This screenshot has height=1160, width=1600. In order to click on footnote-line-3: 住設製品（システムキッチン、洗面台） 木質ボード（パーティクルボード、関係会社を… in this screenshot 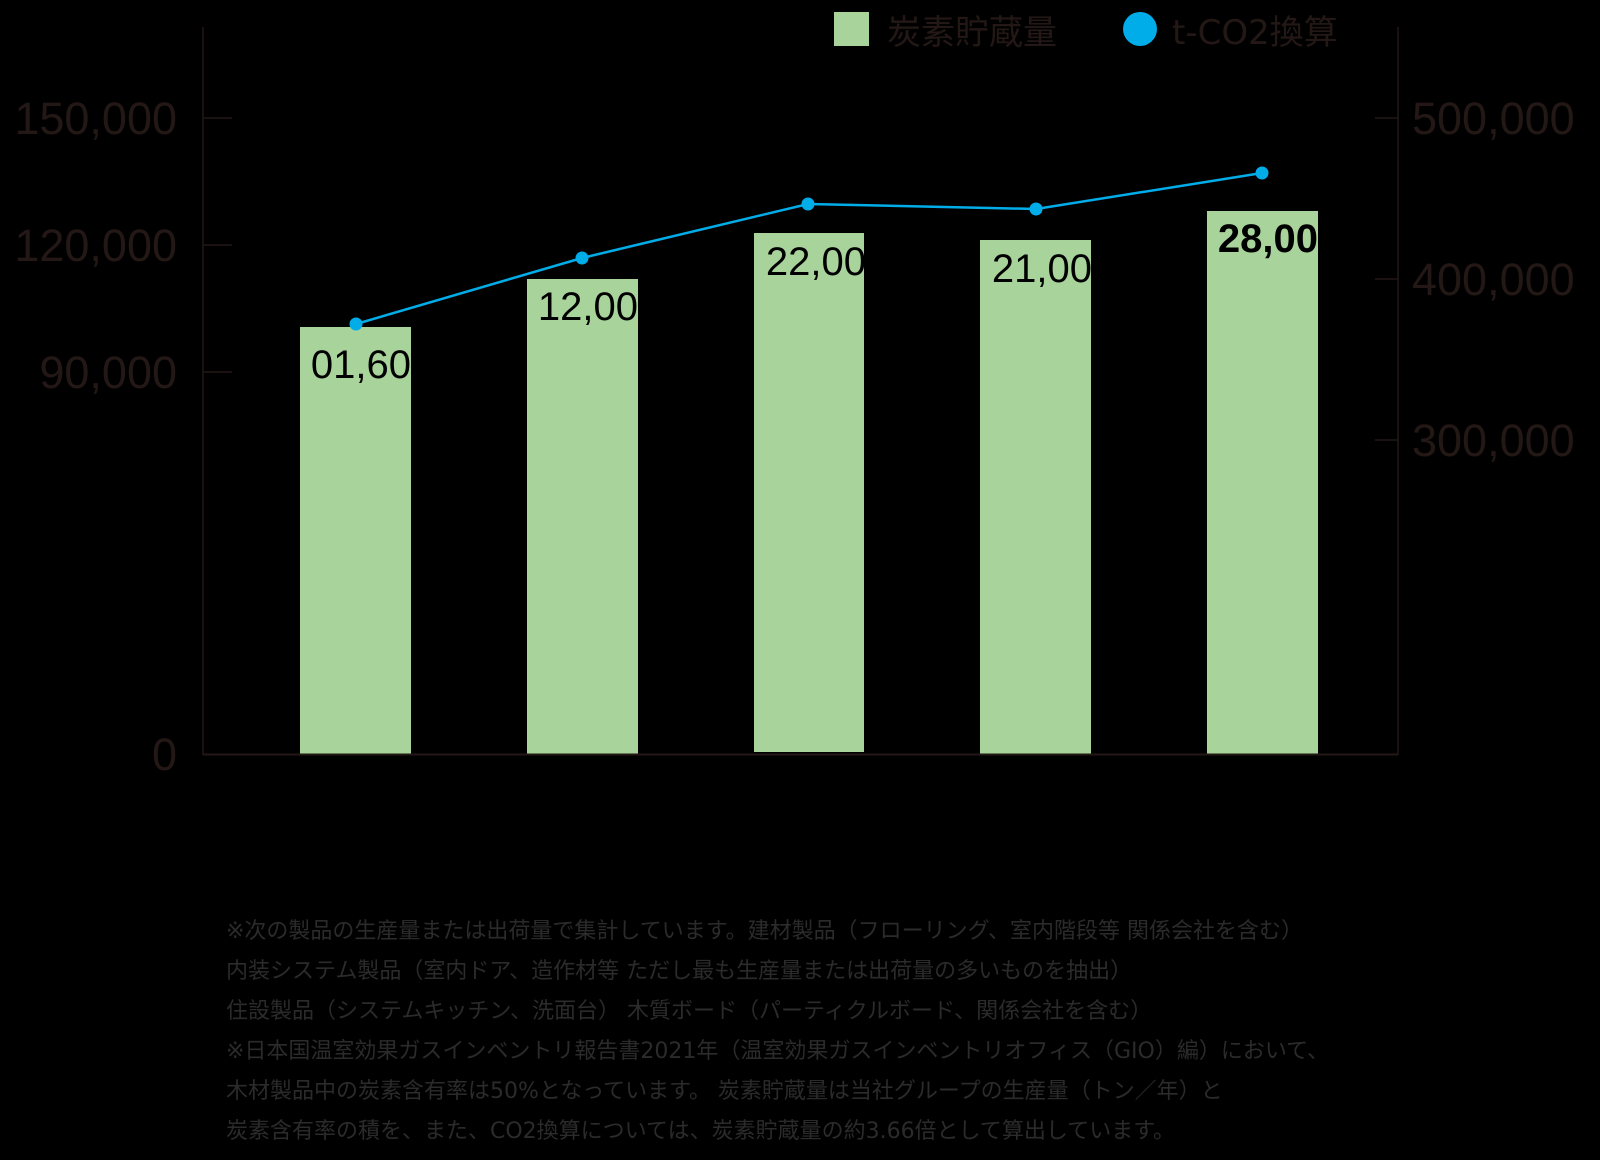, I will do `click(689, 1011)`.